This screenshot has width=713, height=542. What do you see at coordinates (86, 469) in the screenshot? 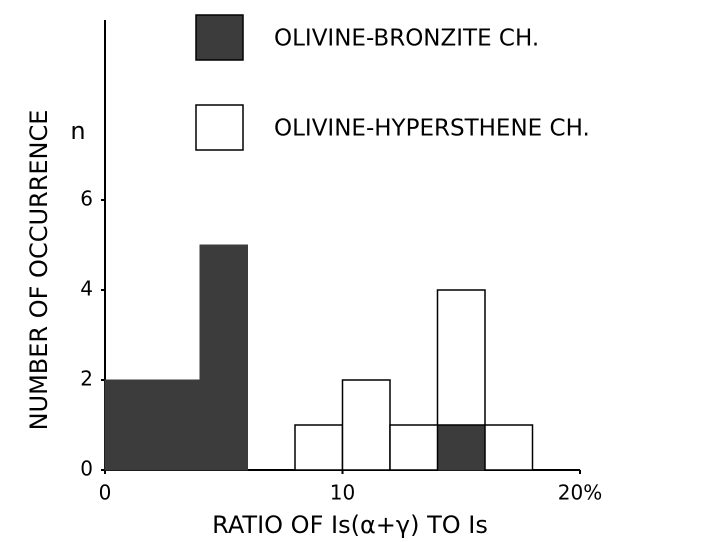
I see `y-tick-label: 0` at bounding box center [86, 469].